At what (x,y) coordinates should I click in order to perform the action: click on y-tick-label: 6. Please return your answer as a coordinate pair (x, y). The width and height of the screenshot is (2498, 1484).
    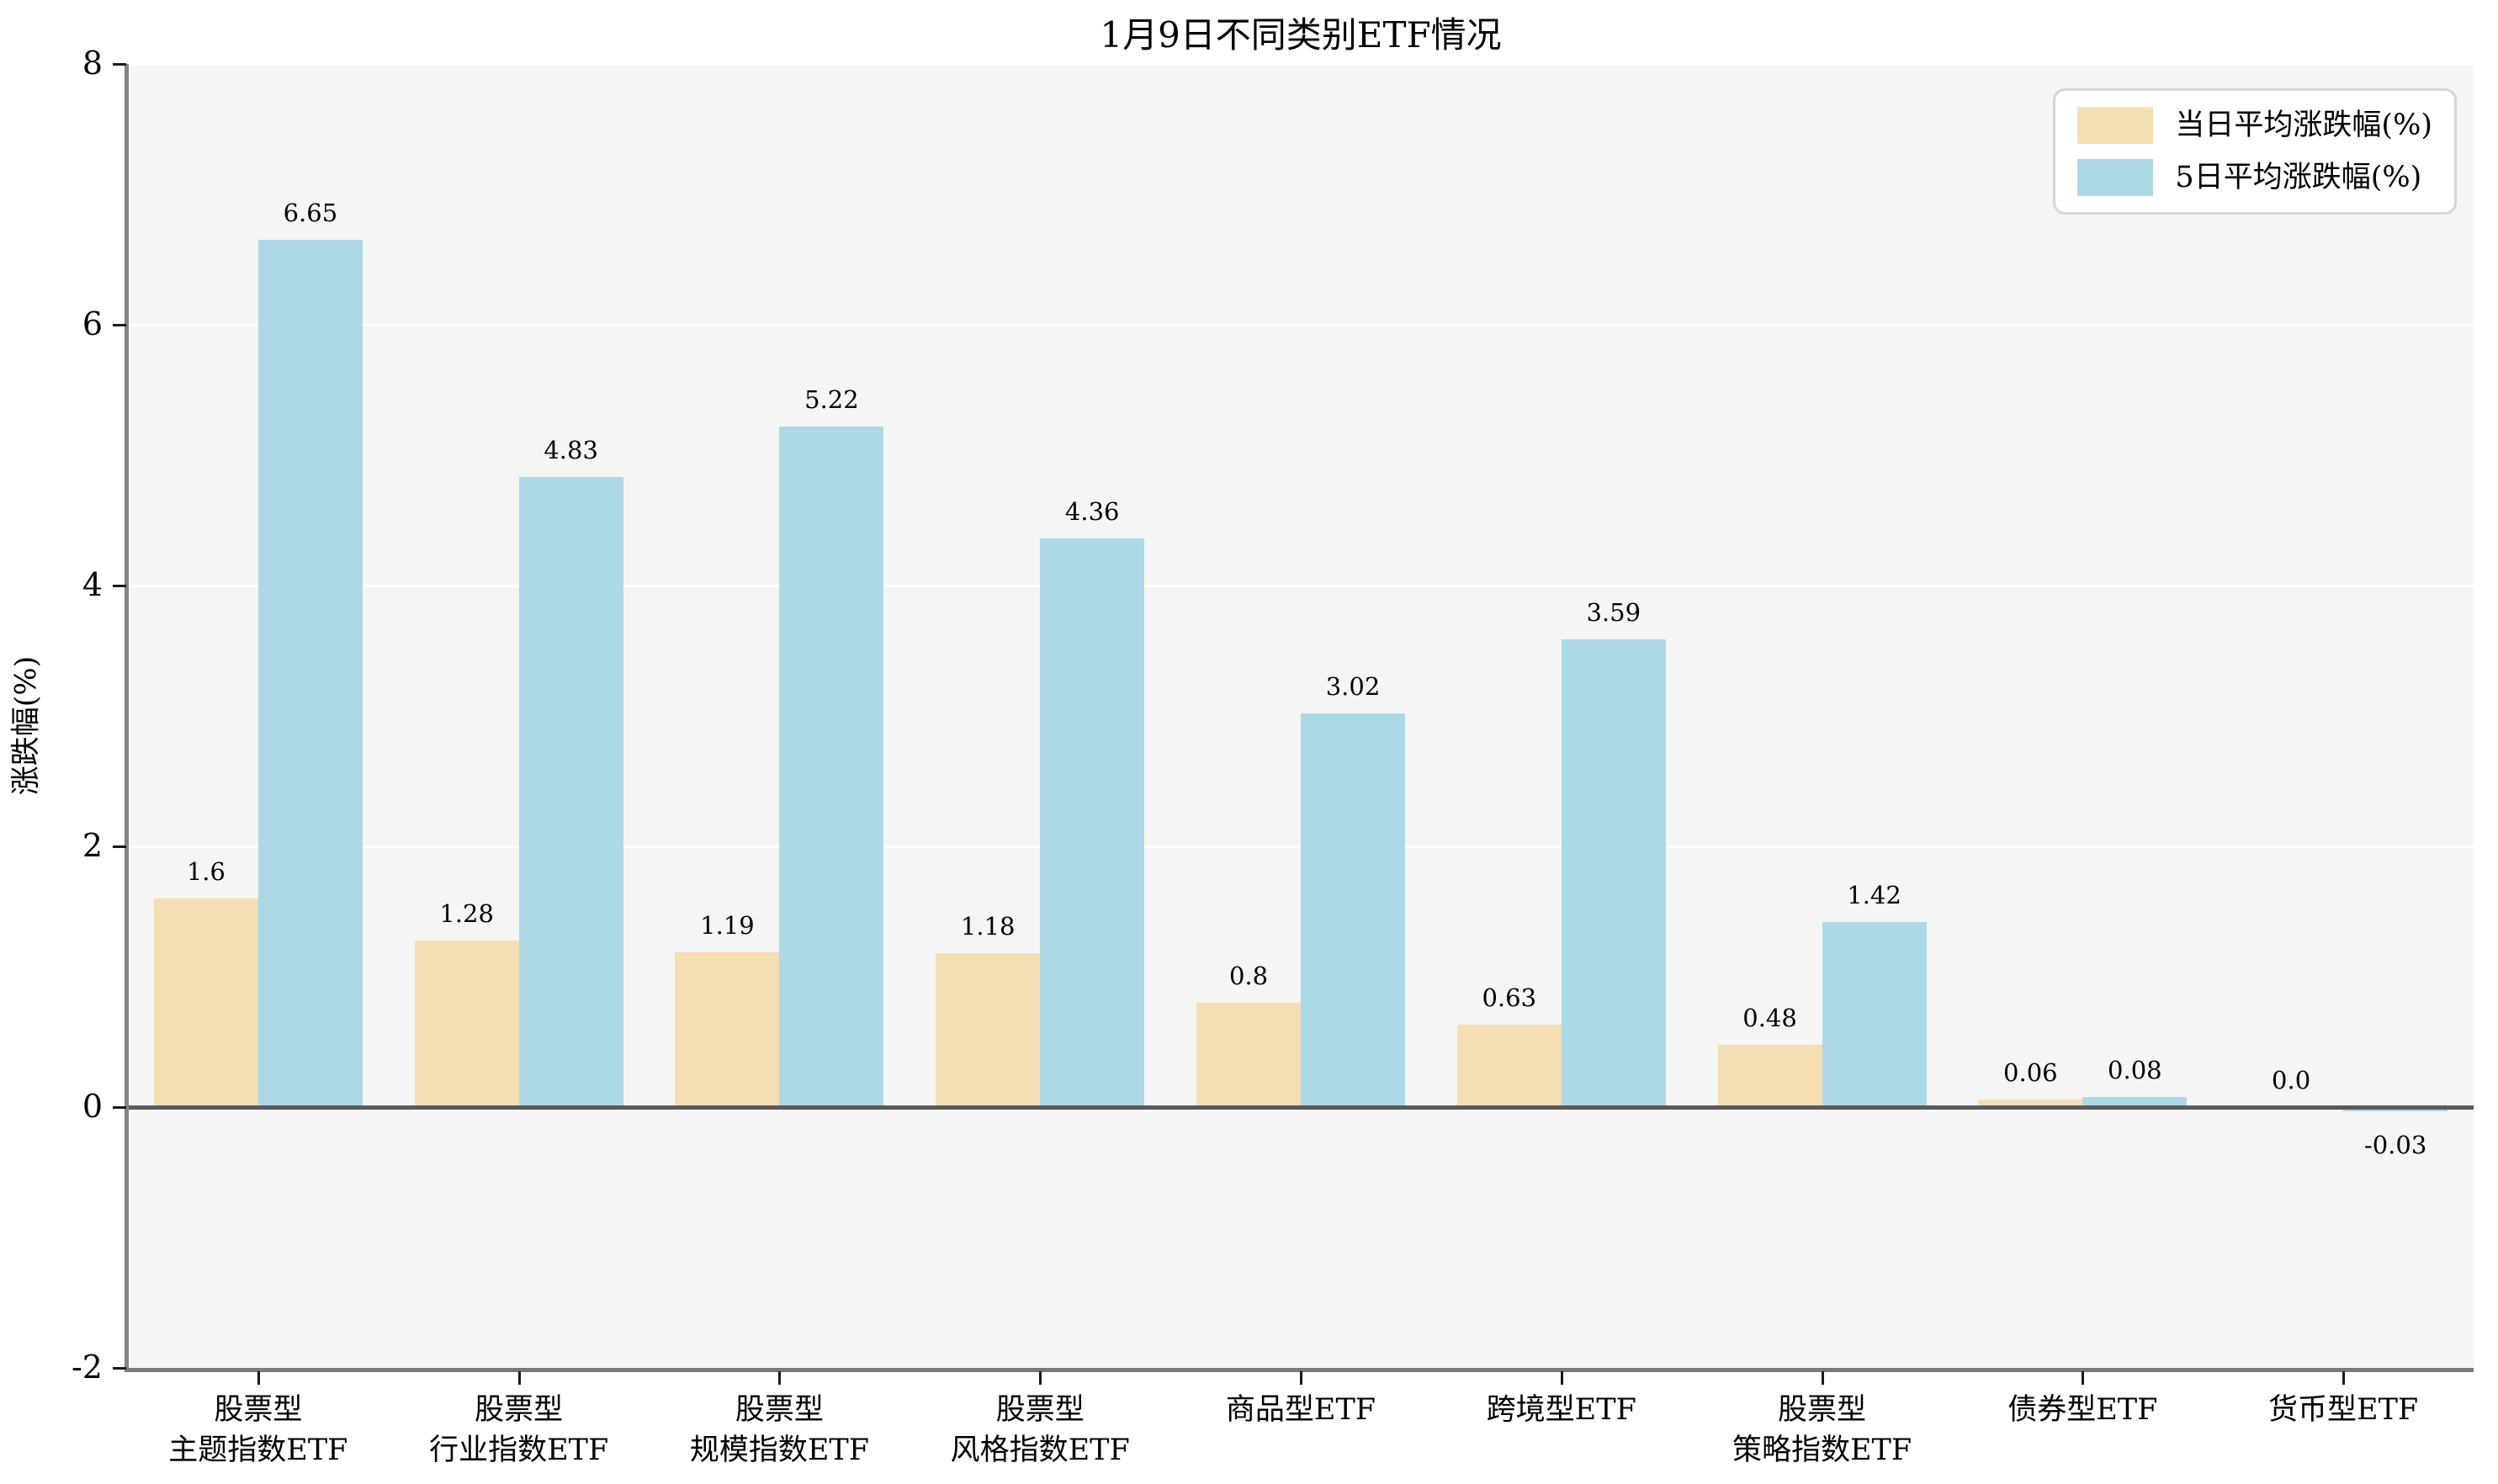
    Looking at the image, I should click on (92, 323).